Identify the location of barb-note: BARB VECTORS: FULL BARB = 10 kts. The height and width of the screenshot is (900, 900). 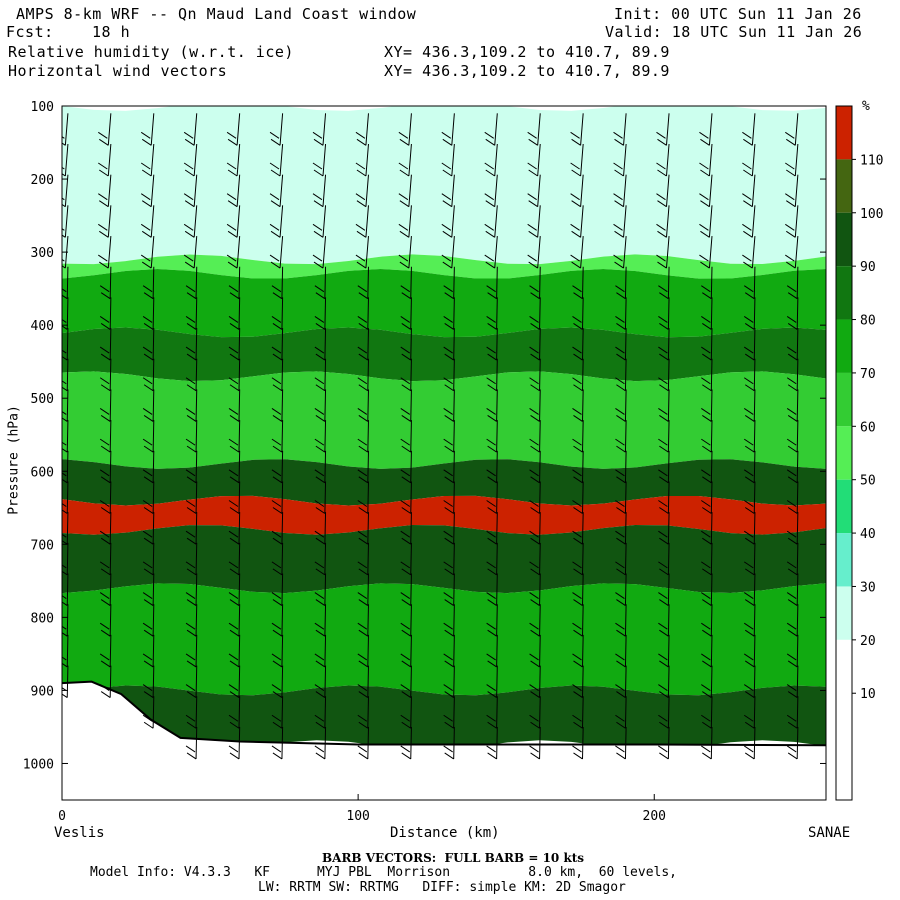
(453, 858).